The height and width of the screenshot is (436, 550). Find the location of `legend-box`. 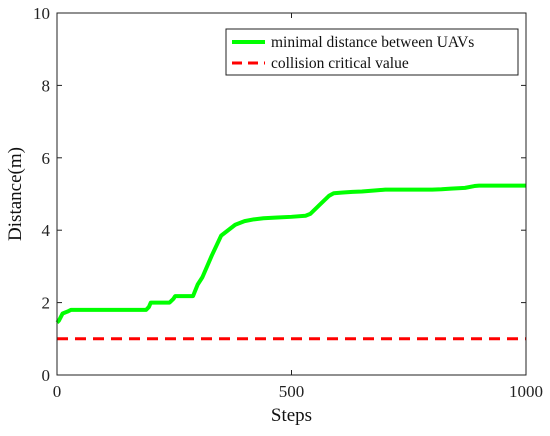

legend-box is located at coordinates (372, 52).